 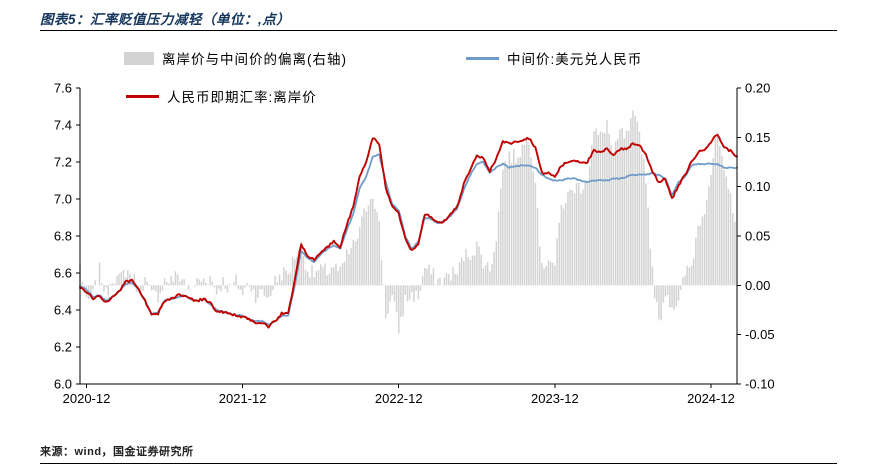 I want to click on y-left-tick-label: 7.2, so click(x=63, y=162).